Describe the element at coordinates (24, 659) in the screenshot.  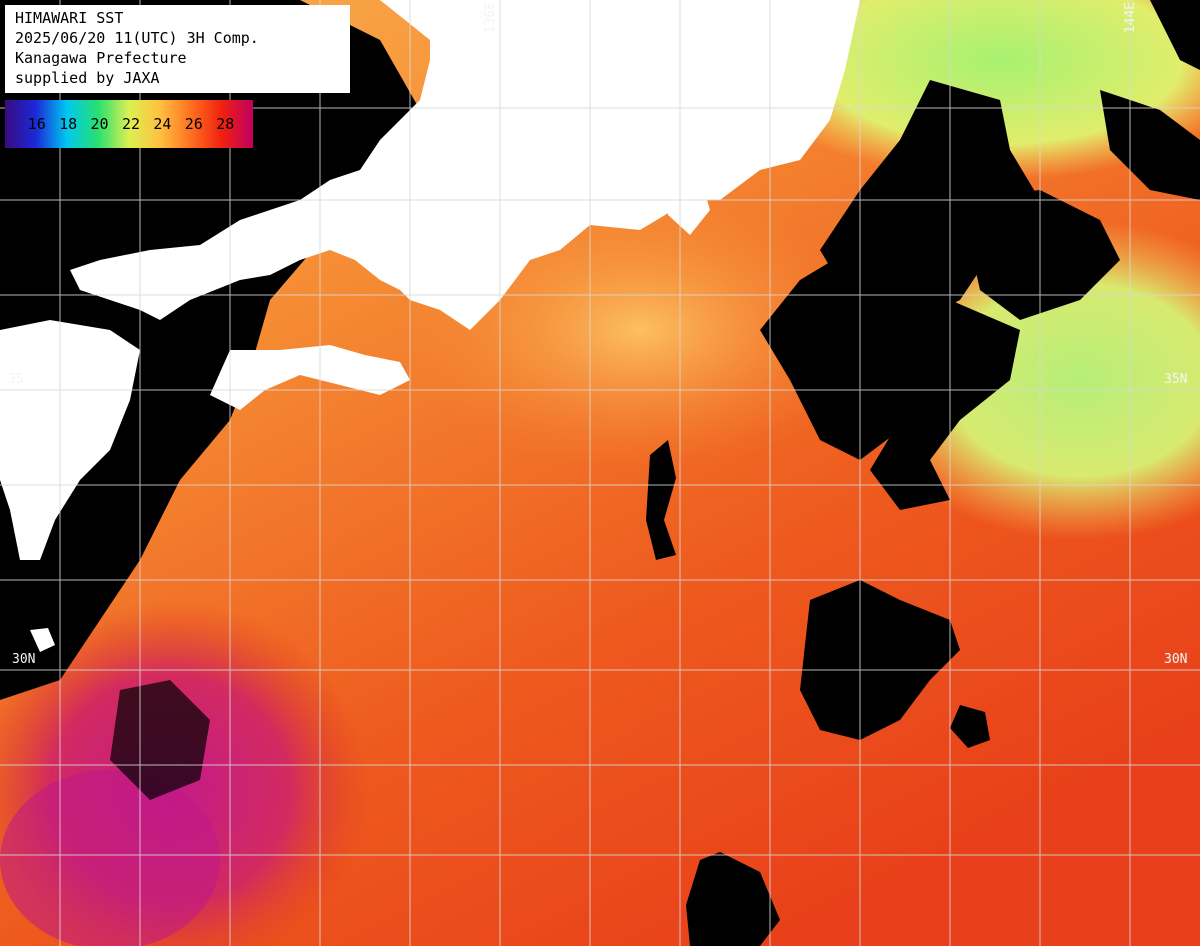
I see `lat-label-left-30n: 30N` at that location.